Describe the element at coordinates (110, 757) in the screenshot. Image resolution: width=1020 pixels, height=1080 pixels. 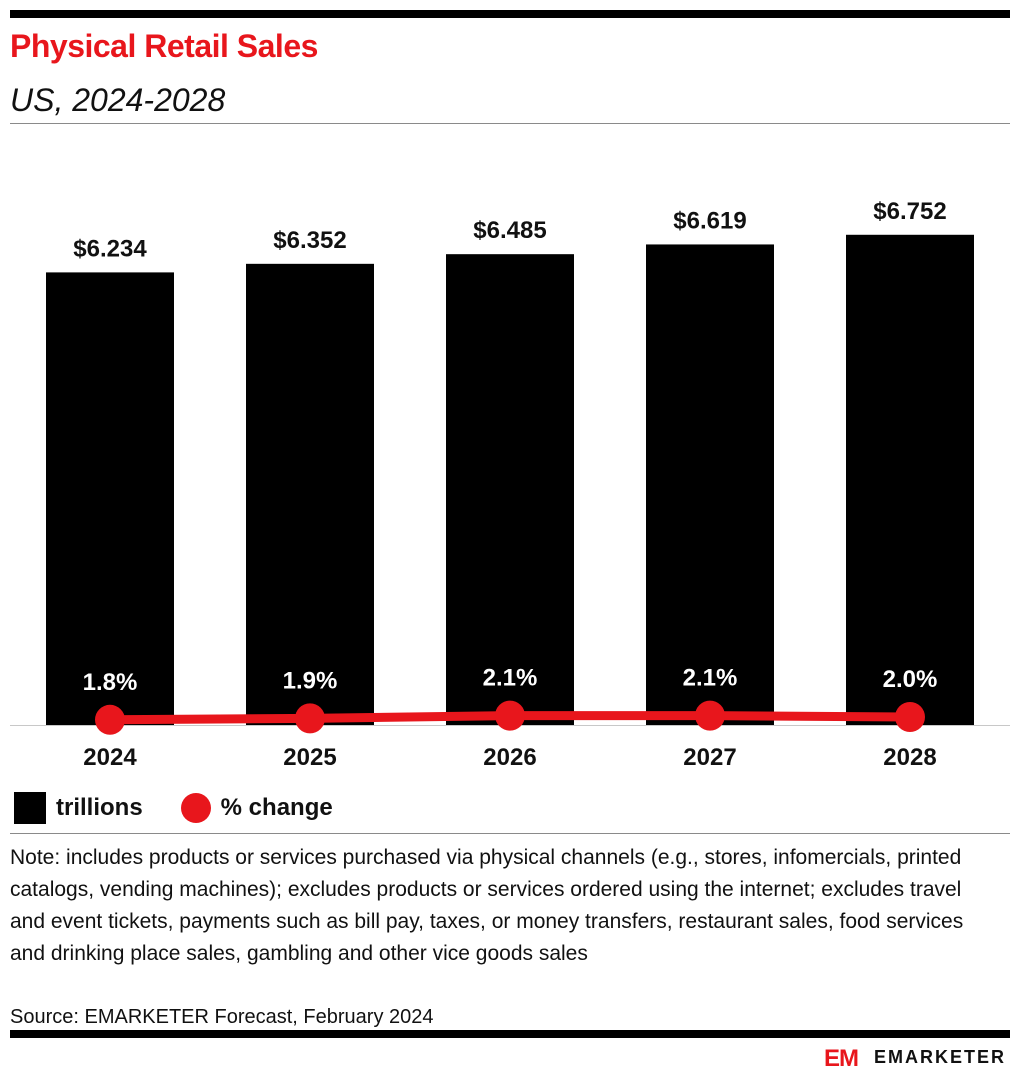
I see `x-tick-label-2024: 2024` at that location.